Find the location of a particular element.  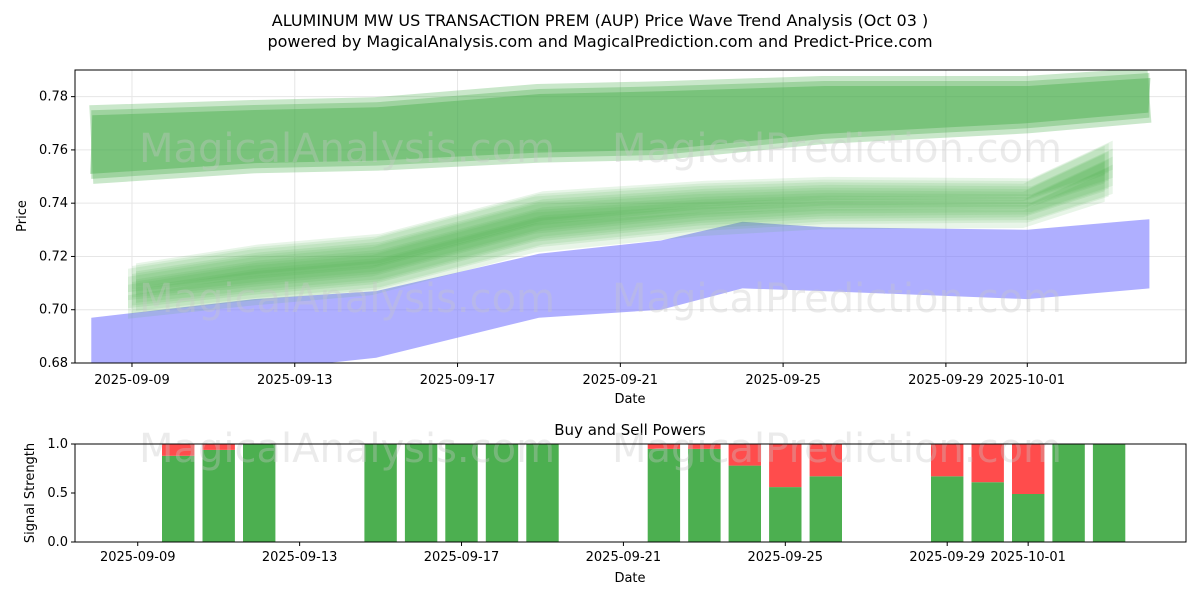

price-x-label: Date is located at coordinates (629, 399).